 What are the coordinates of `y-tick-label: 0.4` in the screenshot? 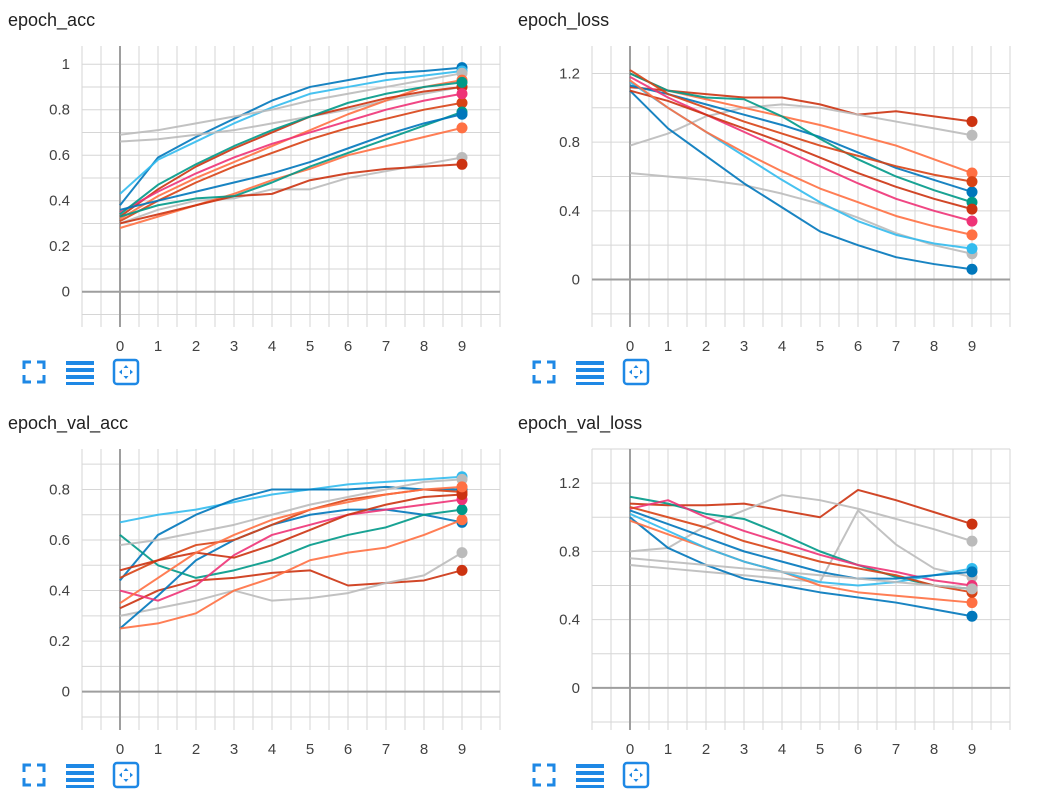 It's located at (59, 201).